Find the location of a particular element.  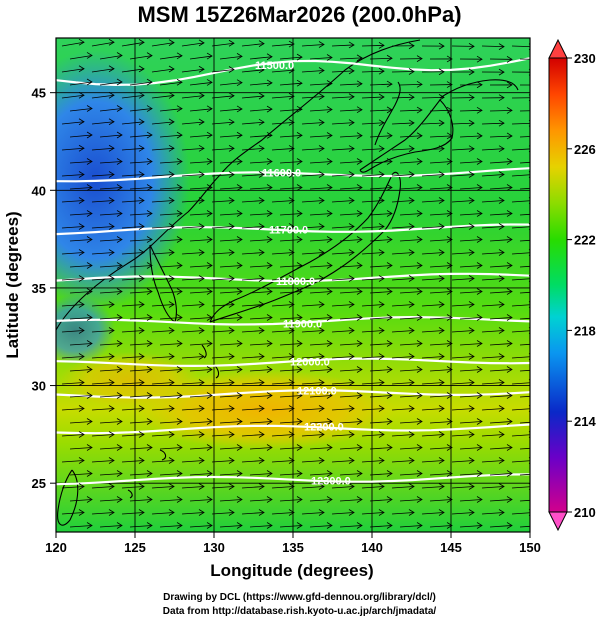

colorbar-tick-label: 210 is located at coordinates (585, 512).